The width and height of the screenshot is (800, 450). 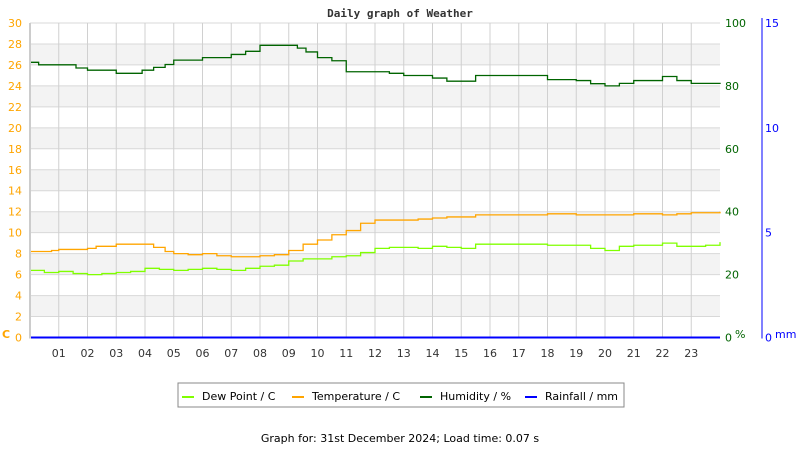 I want to click on x-tick-label: 04, so click(x=145, y=353).